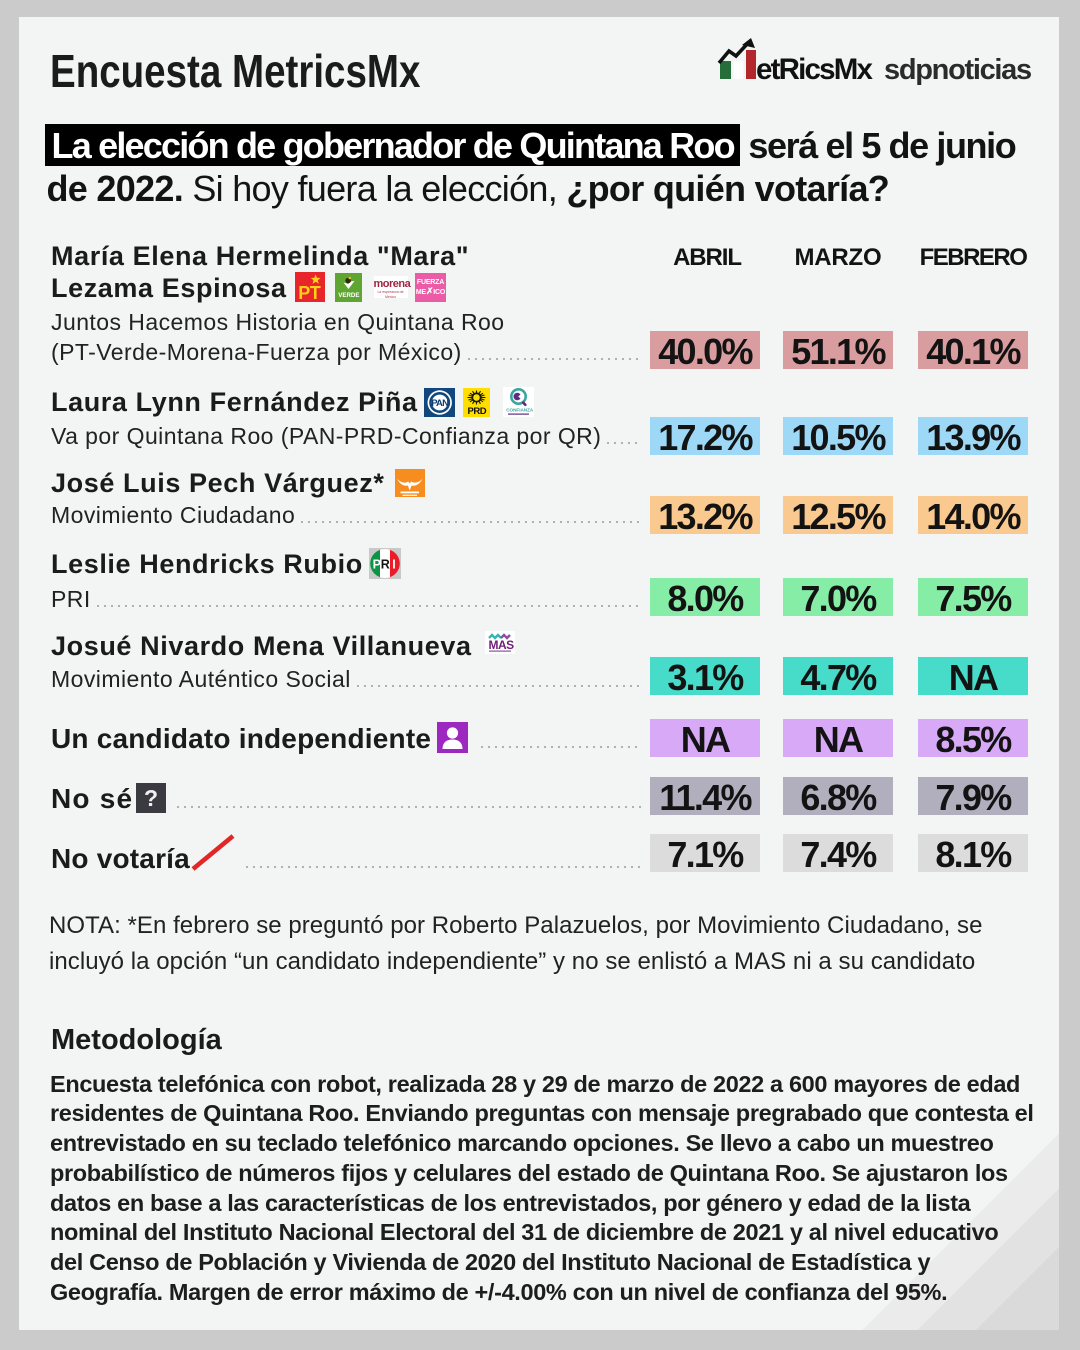 The image size is (1080, 1350). Describe the element at coordinates (520, 410) in the screenshot. I see `svg-text: CONFIANZA` at that location.